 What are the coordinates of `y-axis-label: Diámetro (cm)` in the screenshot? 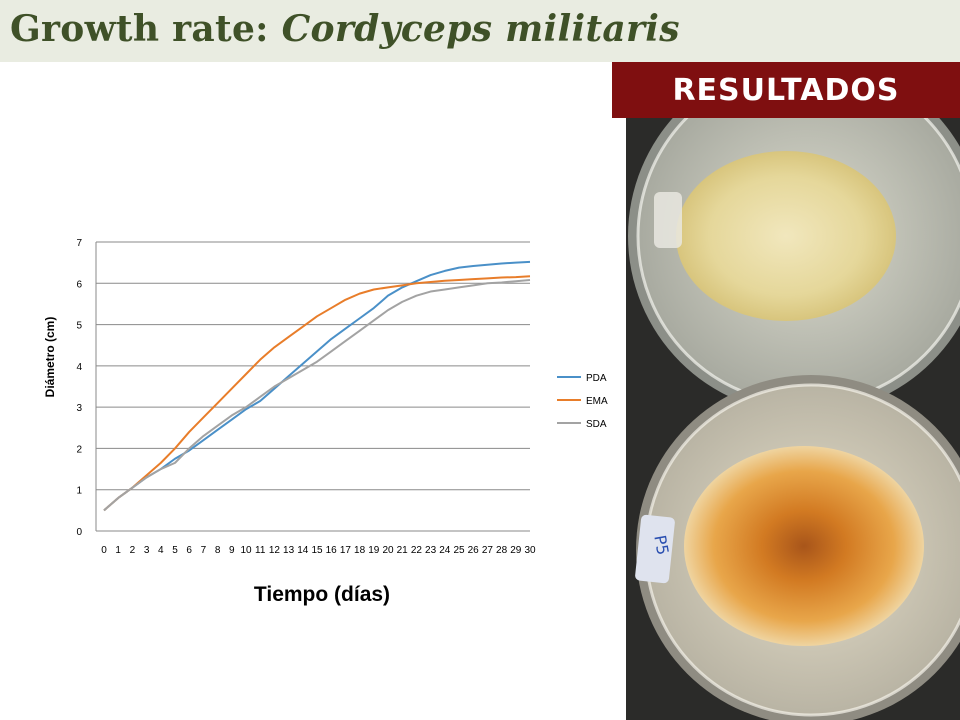 It's located at (50, 357).